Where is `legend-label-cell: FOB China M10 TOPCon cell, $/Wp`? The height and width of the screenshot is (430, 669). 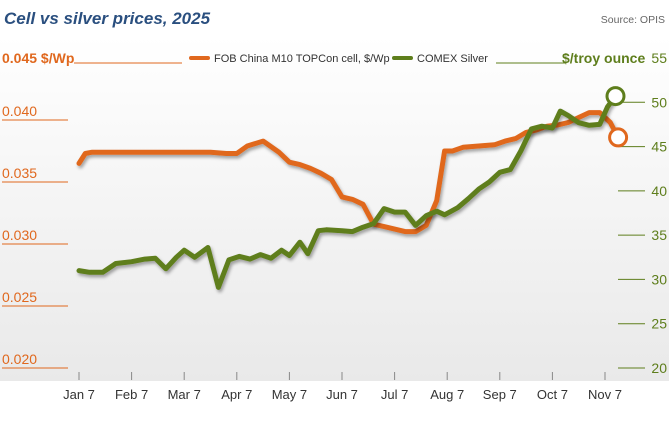
legend-label-cell: FOB China M10 TOPCon cell, $/Wp is located at coordinates (302, 59).